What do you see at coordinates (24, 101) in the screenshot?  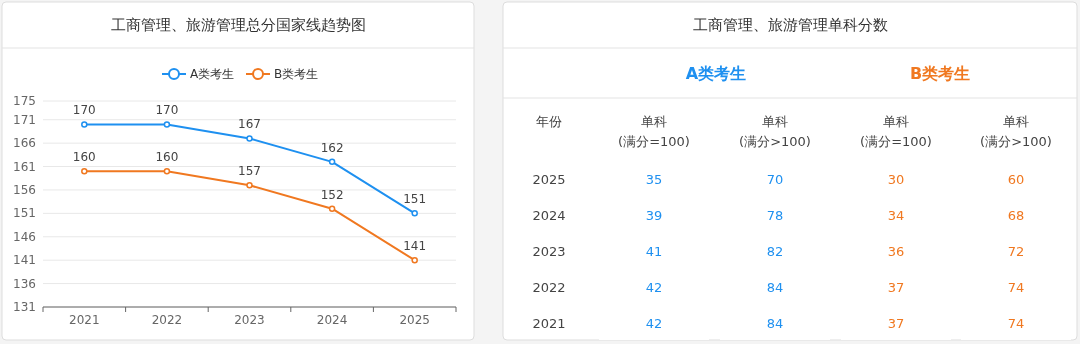 I see `y-tick-label: 175` at bounding box center [24, 101].